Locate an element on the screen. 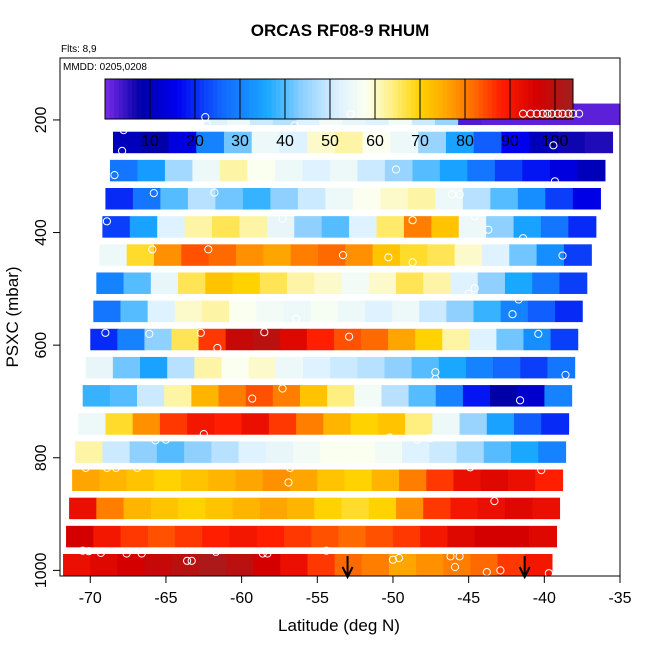 The image size is (650, 650). y-tick-label: 1000 is located at coordinates (41, 570).